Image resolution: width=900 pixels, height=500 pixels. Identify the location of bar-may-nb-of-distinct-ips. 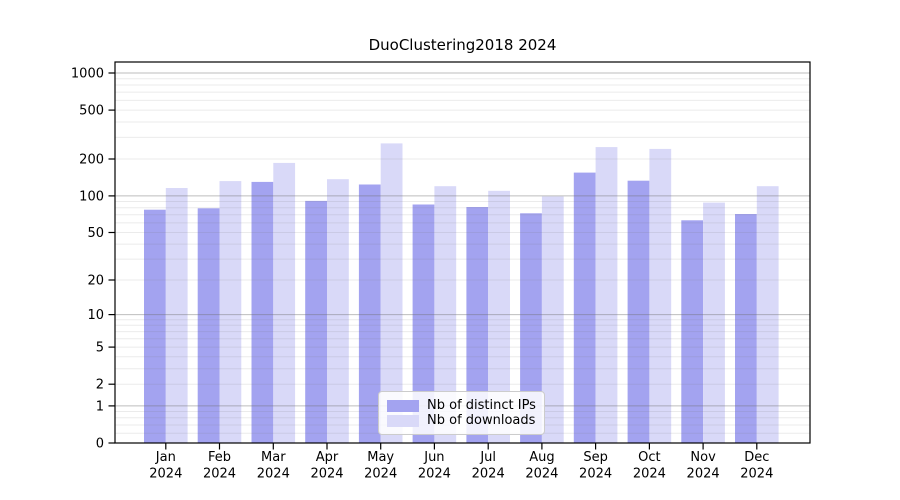
(369, 313).